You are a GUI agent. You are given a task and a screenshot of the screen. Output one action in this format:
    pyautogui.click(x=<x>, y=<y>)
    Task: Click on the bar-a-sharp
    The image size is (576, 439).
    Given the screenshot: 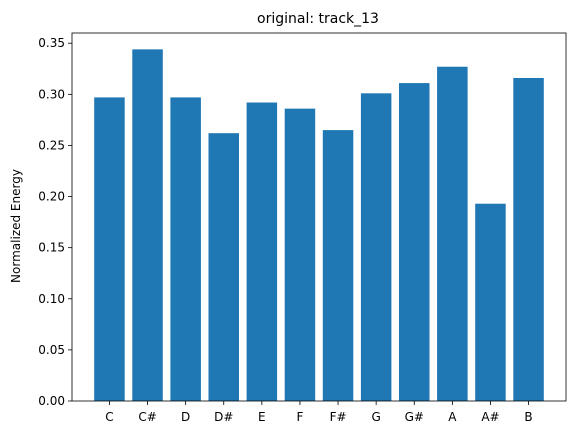 What is the action you would take?
    pyautogui.click(x=490, y=302)
    